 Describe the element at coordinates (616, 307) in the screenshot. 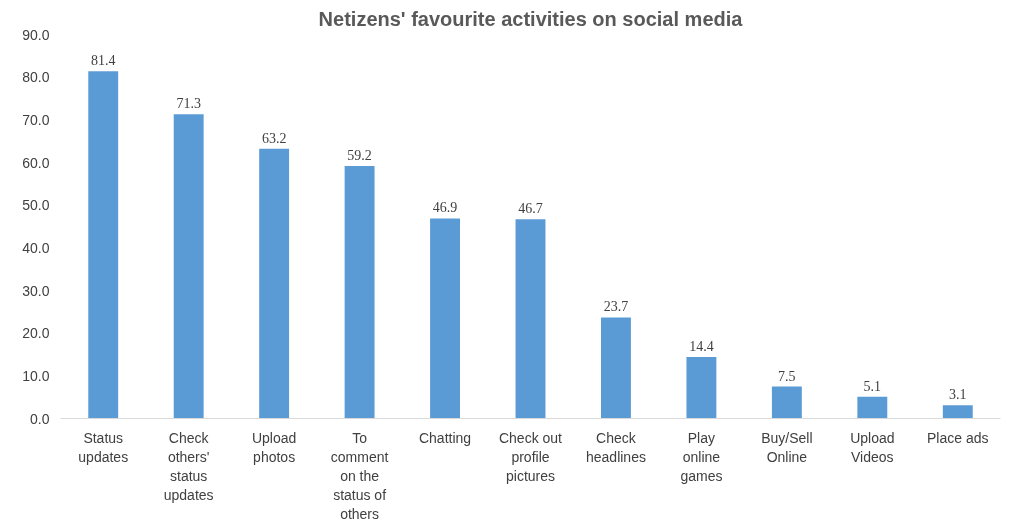

I see `data-label: 23.7` at that location.